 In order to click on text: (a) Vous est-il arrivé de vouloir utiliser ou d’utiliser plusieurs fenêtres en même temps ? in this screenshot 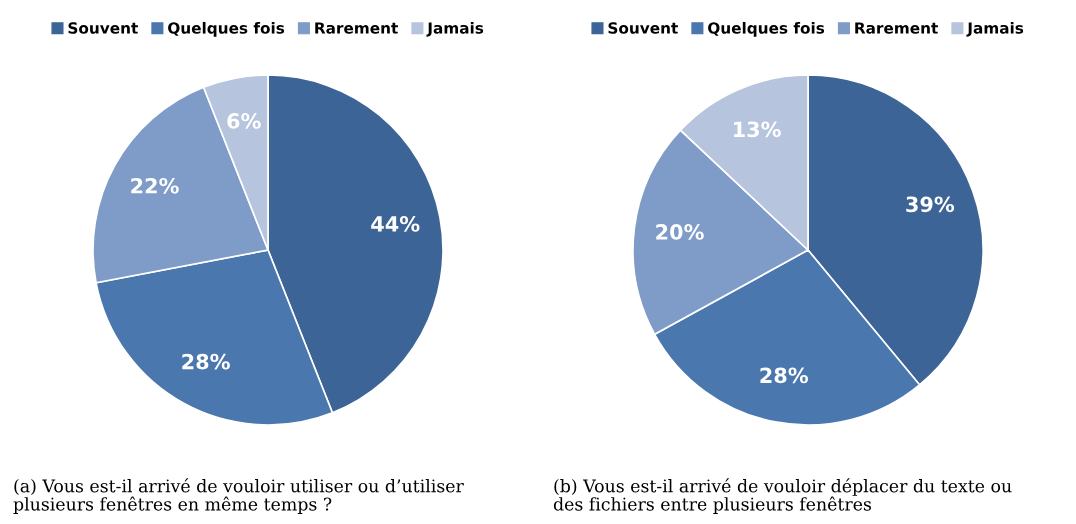, I will do `click(238, 496)`.